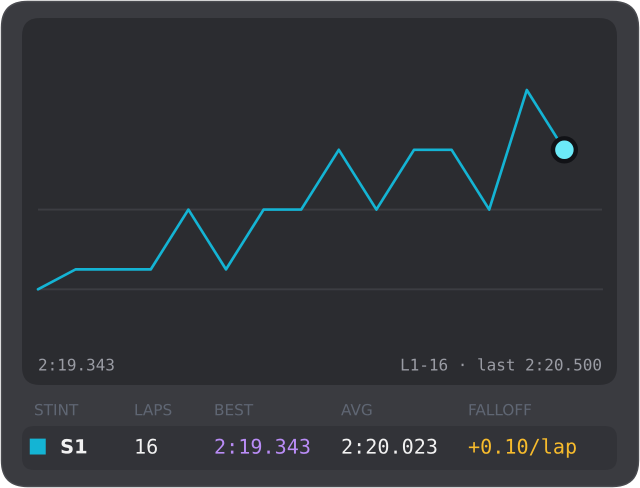 This screenshot has width=640, height=488. What do you see at coordinates (74, 446) in the screenshot?
I see `legend-label: S1` at bounding box center [74, 446].